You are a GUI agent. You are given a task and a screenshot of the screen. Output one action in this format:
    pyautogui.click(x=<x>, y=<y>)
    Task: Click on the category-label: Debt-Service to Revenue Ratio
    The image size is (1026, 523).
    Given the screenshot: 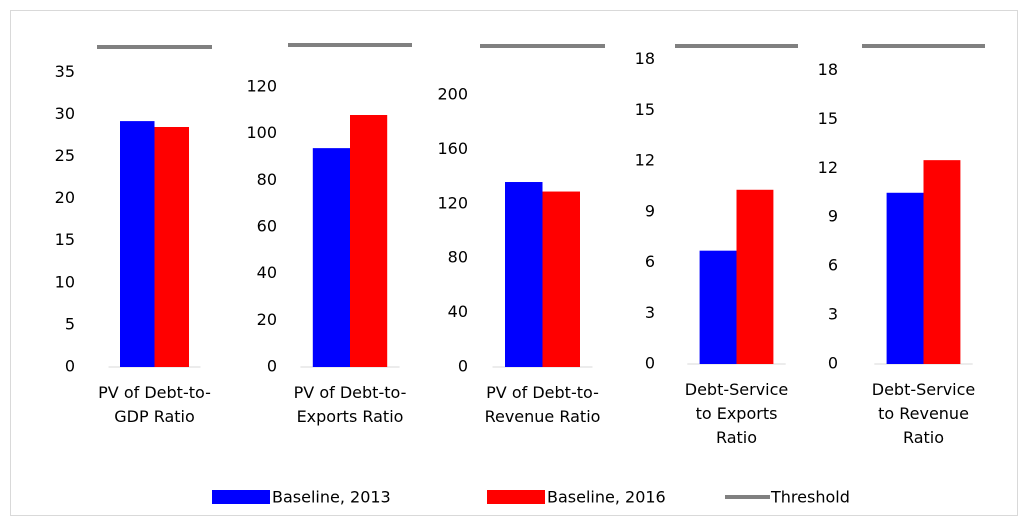 What is the action you would take?
    pyautogui.click(x=923, y=413)
    